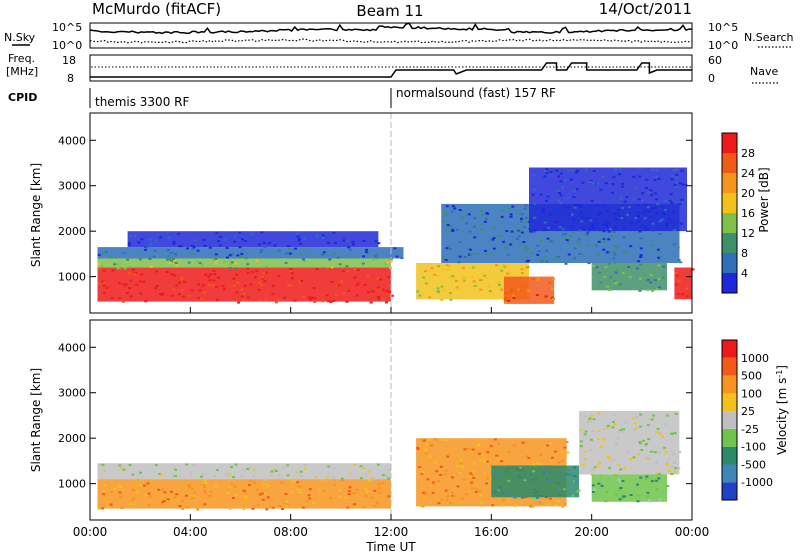  Describe the element at coordinates (711, 78) in the screenshot. I see `freq-right-tick-bottom: 0` at that location.